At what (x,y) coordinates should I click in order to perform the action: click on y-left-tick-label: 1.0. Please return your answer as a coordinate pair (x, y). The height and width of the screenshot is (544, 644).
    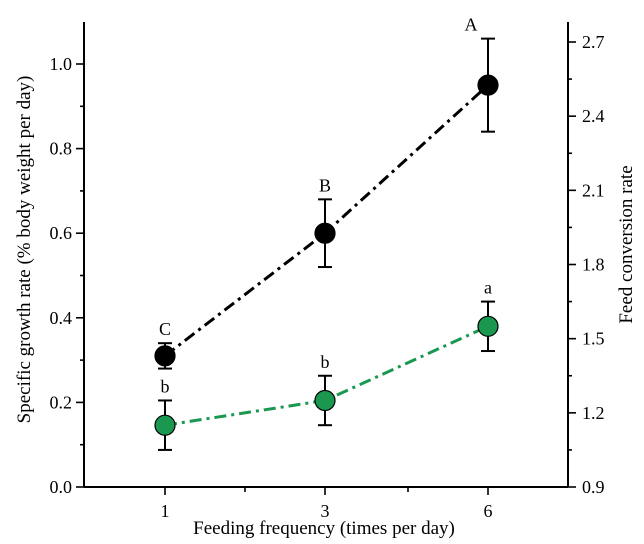
    Looking at the image, I should click on (61, 64).